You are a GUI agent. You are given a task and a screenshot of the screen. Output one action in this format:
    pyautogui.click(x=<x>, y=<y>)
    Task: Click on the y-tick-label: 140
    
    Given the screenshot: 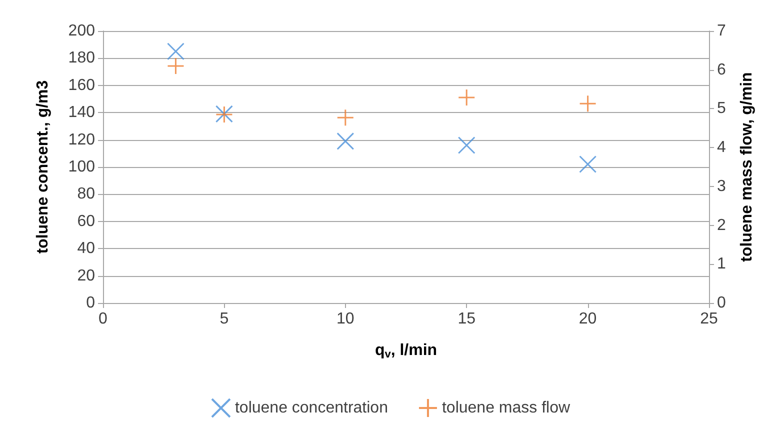 What is the action you would take?
    pyautogui.click(x=82, y=113)
    